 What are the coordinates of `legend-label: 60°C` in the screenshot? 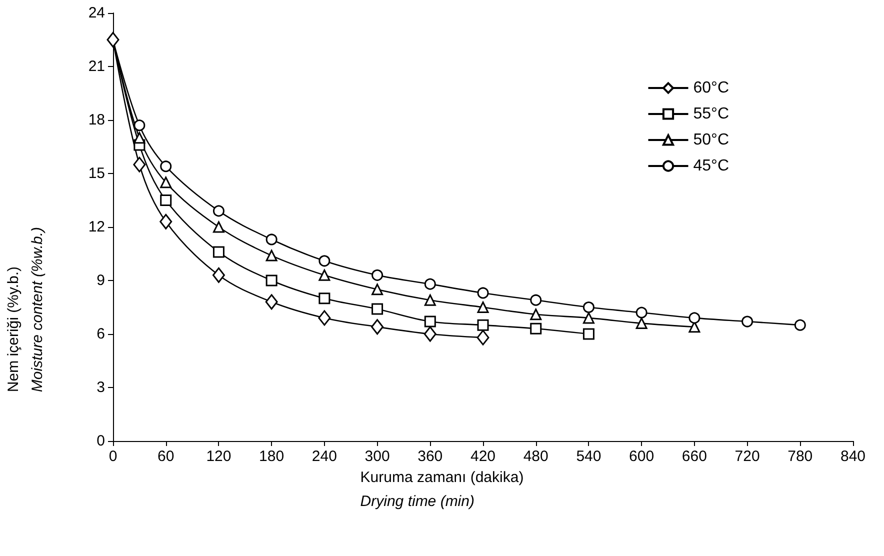 It's located at (711, 88).